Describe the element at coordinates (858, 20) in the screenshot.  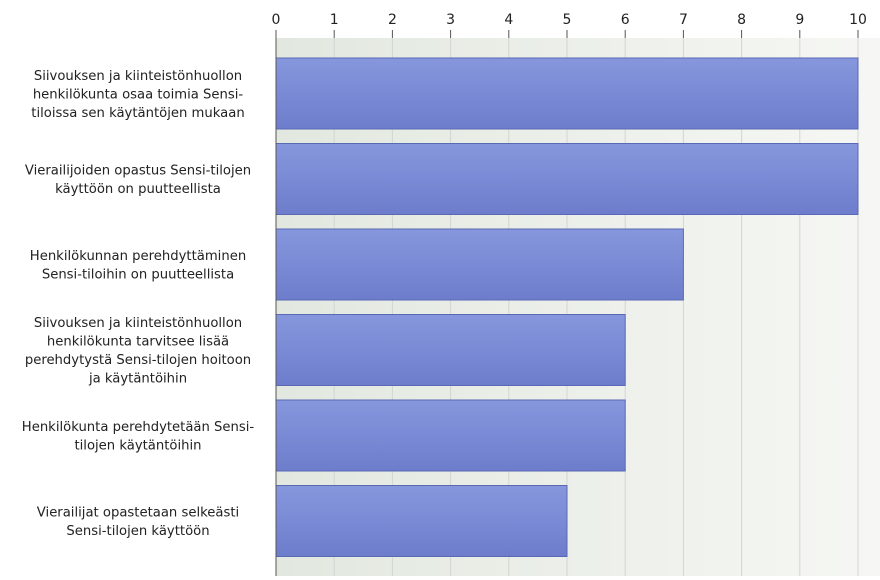
I see `x-tick-label: 10` at that location.